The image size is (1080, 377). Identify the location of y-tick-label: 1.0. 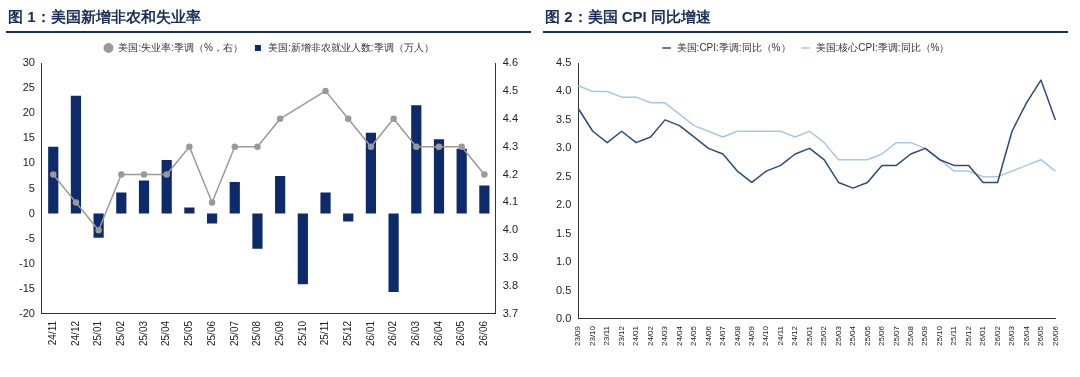
(563, 261).